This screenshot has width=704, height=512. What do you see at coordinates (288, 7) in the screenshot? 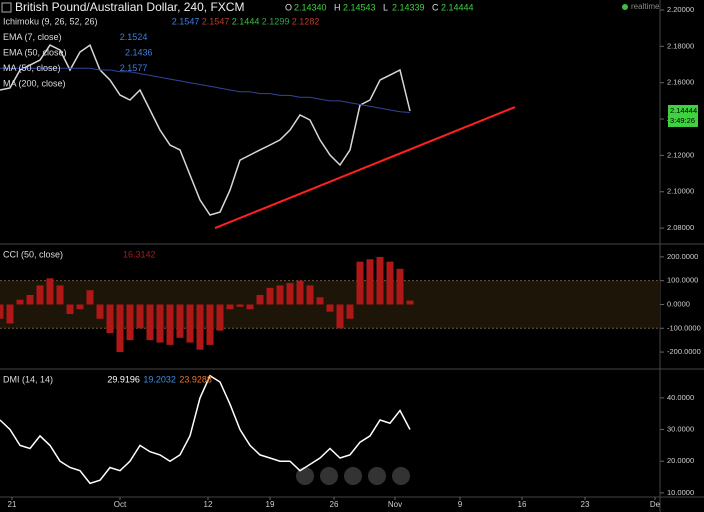
I see `ohlc-key: O` at bounding box center [288, 7].